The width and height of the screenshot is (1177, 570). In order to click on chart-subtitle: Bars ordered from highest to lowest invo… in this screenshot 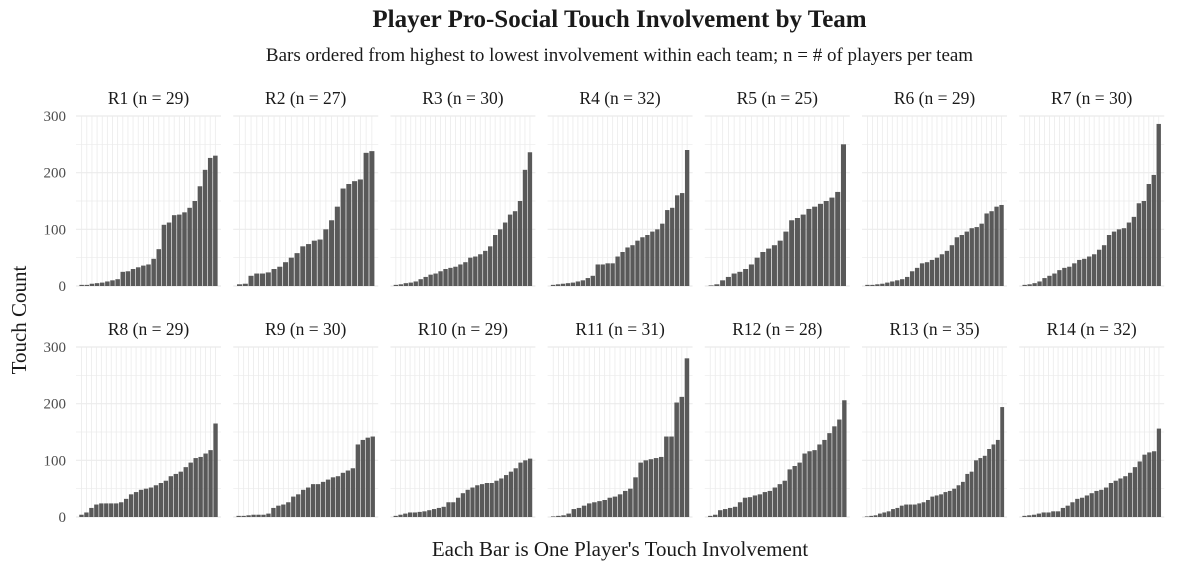, I will do `click(619, 55)`.